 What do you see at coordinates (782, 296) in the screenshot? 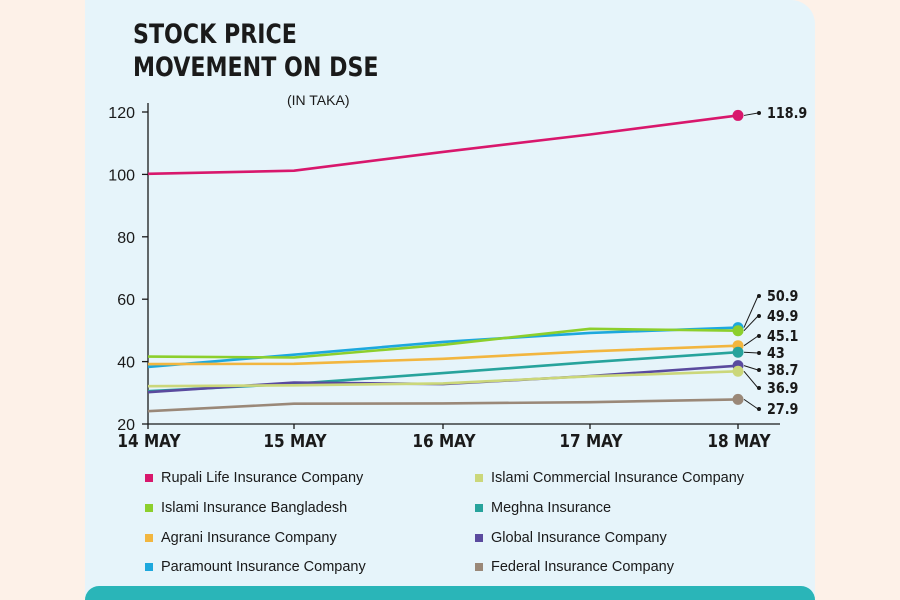
I see `data-label: 50.9` at bounding box center [782, 296].